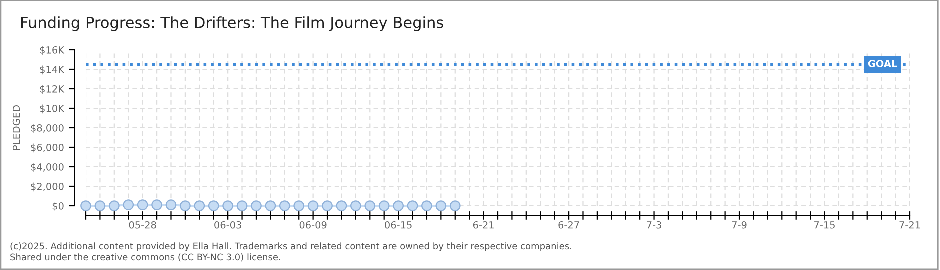  What do you see at coordinates (654, 225) in the screenshot?
I see `x-tick-label: 7-3` at bounding box center [654, 225].